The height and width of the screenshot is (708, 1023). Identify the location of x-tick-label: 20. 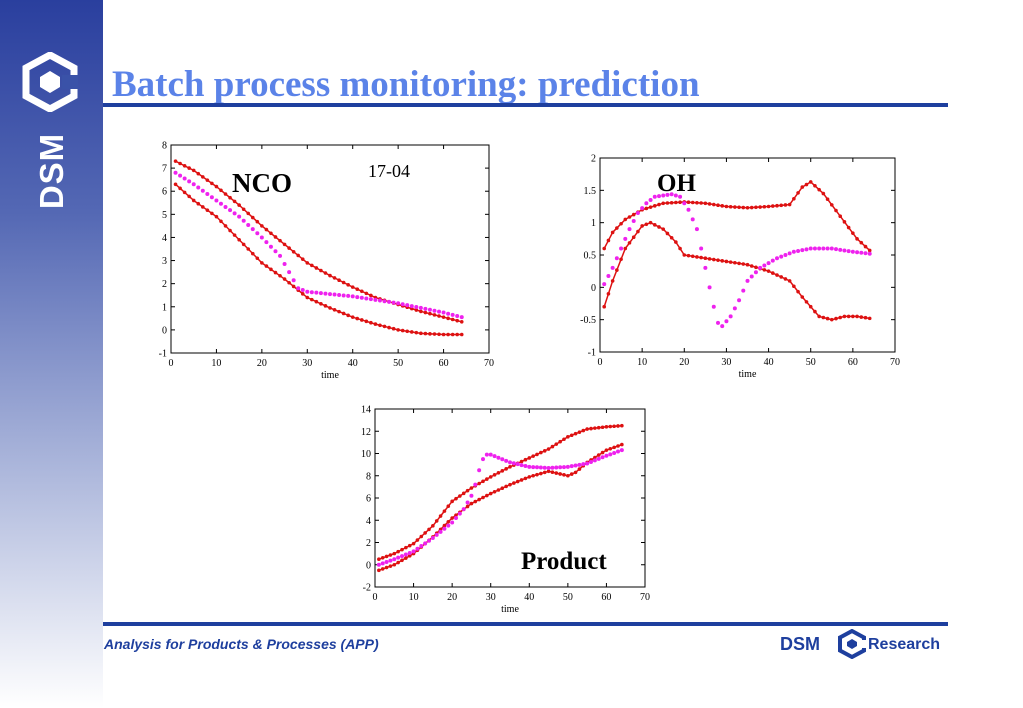
(262, 363).